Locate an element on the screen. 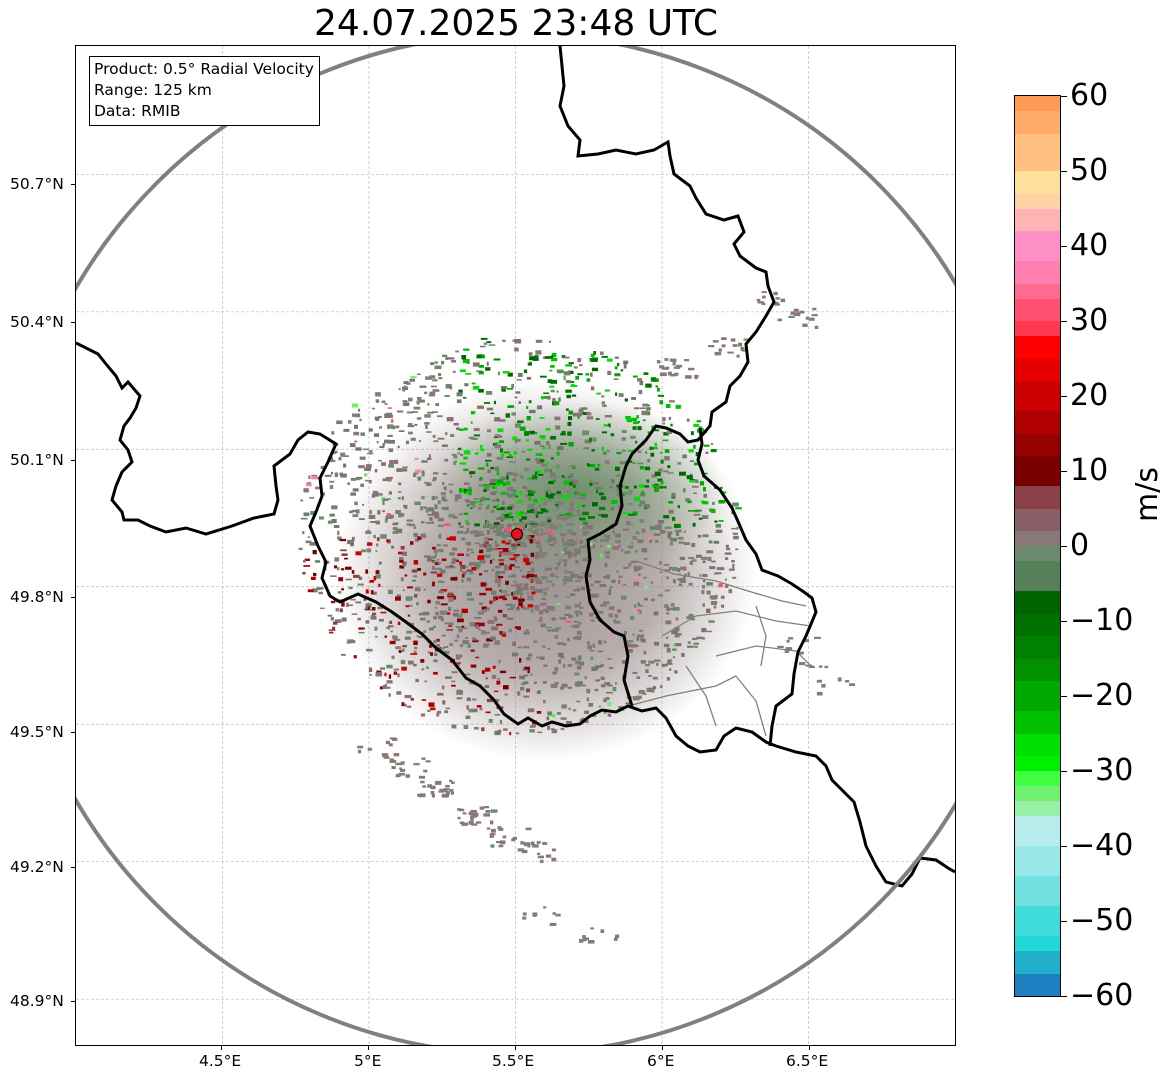 The image size is (1171, 1081). lat-tick-49-5: 49.5°N is located at coordinates (37, 732).